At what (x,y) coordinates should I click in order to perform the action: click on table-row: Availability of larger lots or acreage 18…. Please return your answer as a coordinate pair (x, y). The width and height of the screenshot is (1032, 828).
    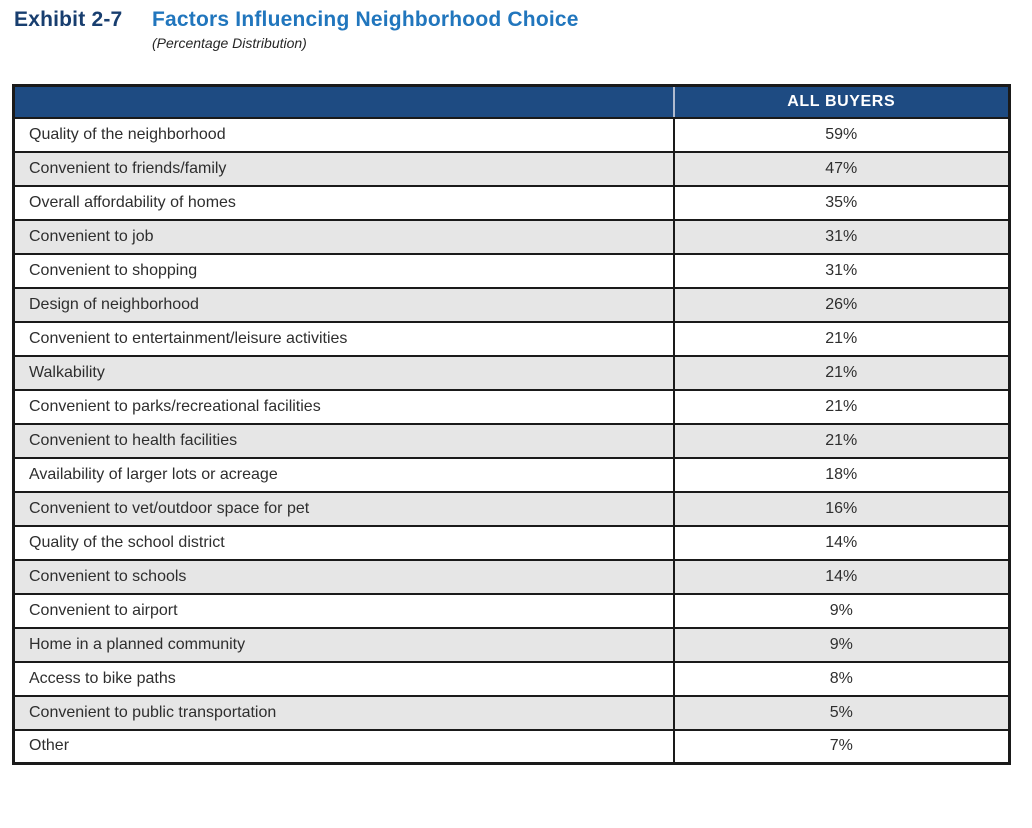
    Looking at the image, I should click on (511, 474).